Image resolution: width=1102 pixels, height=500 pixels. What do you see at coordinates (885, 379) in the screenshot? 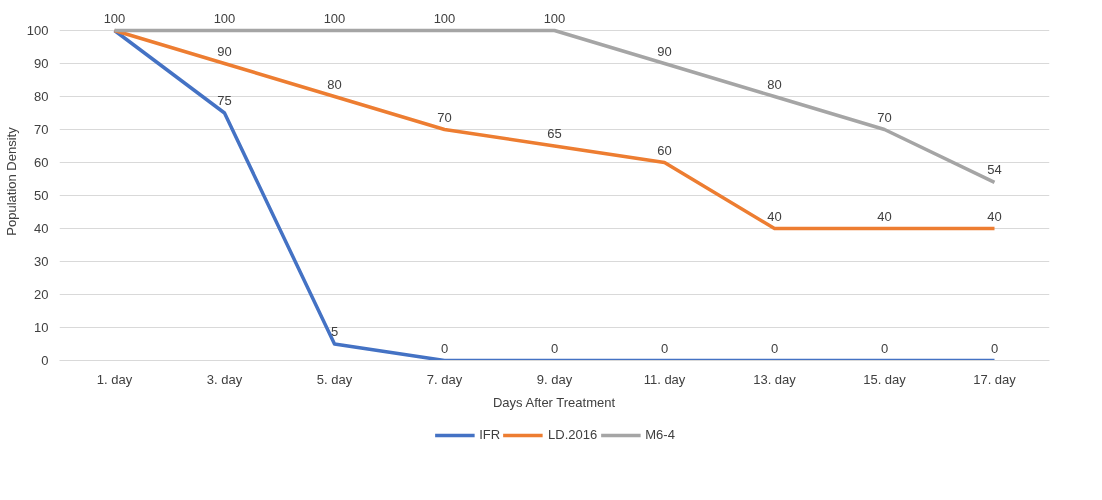
I see `x-tick-label: 15. day` at bounding box center [885, 379].